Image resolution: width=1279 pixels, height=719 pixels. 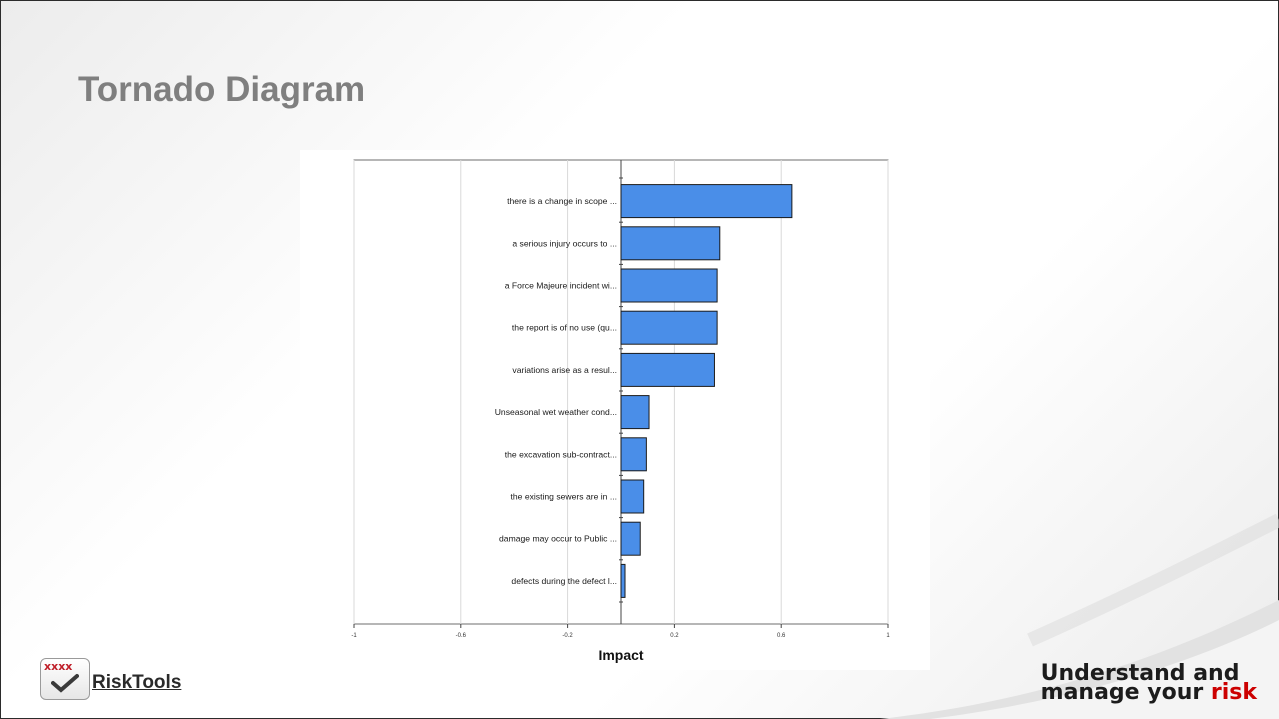 What do you see at coordinates (354, 636) in the screenshot?
I see `x-tick-label: -1` at bounding box center [354, 636].